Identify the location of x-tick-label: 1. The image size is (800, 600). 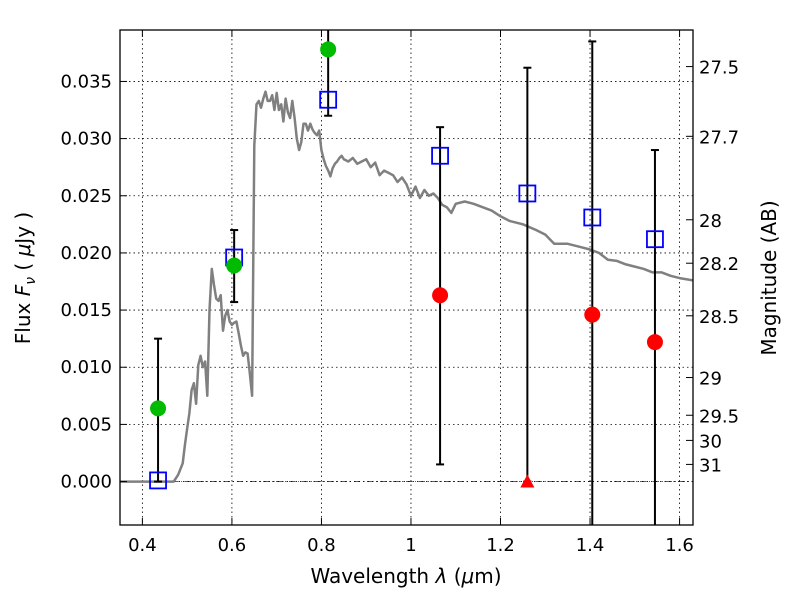
(410, 545).